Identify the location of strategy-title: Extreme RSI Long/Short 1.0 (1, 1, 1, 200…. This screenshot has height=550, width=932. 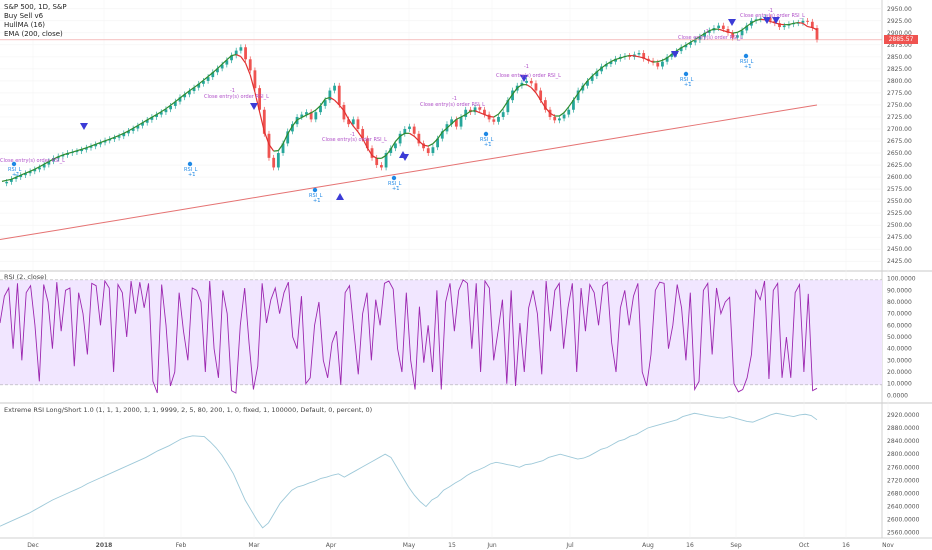
(188, 410).